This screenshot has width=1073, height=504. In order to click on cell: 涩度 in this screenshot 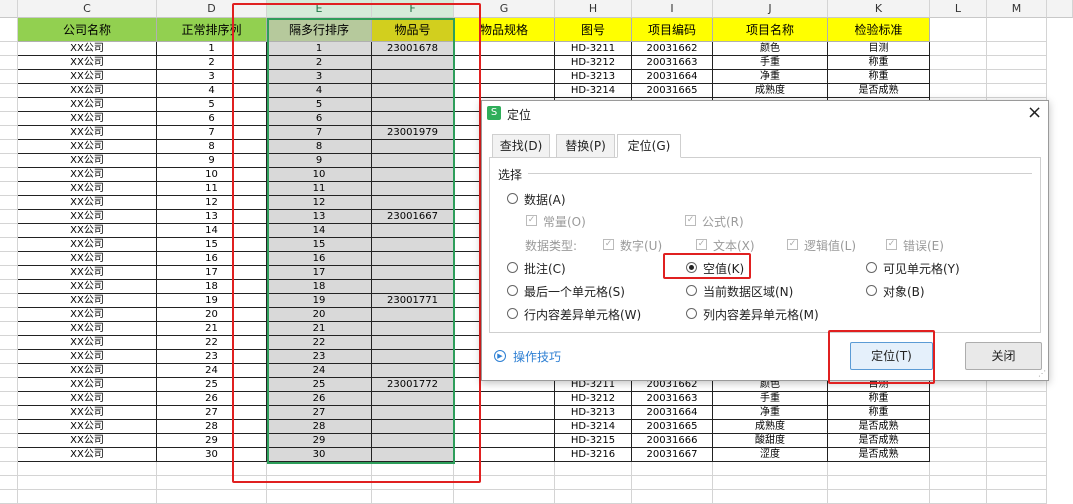, I will do `click(770, 455)`.